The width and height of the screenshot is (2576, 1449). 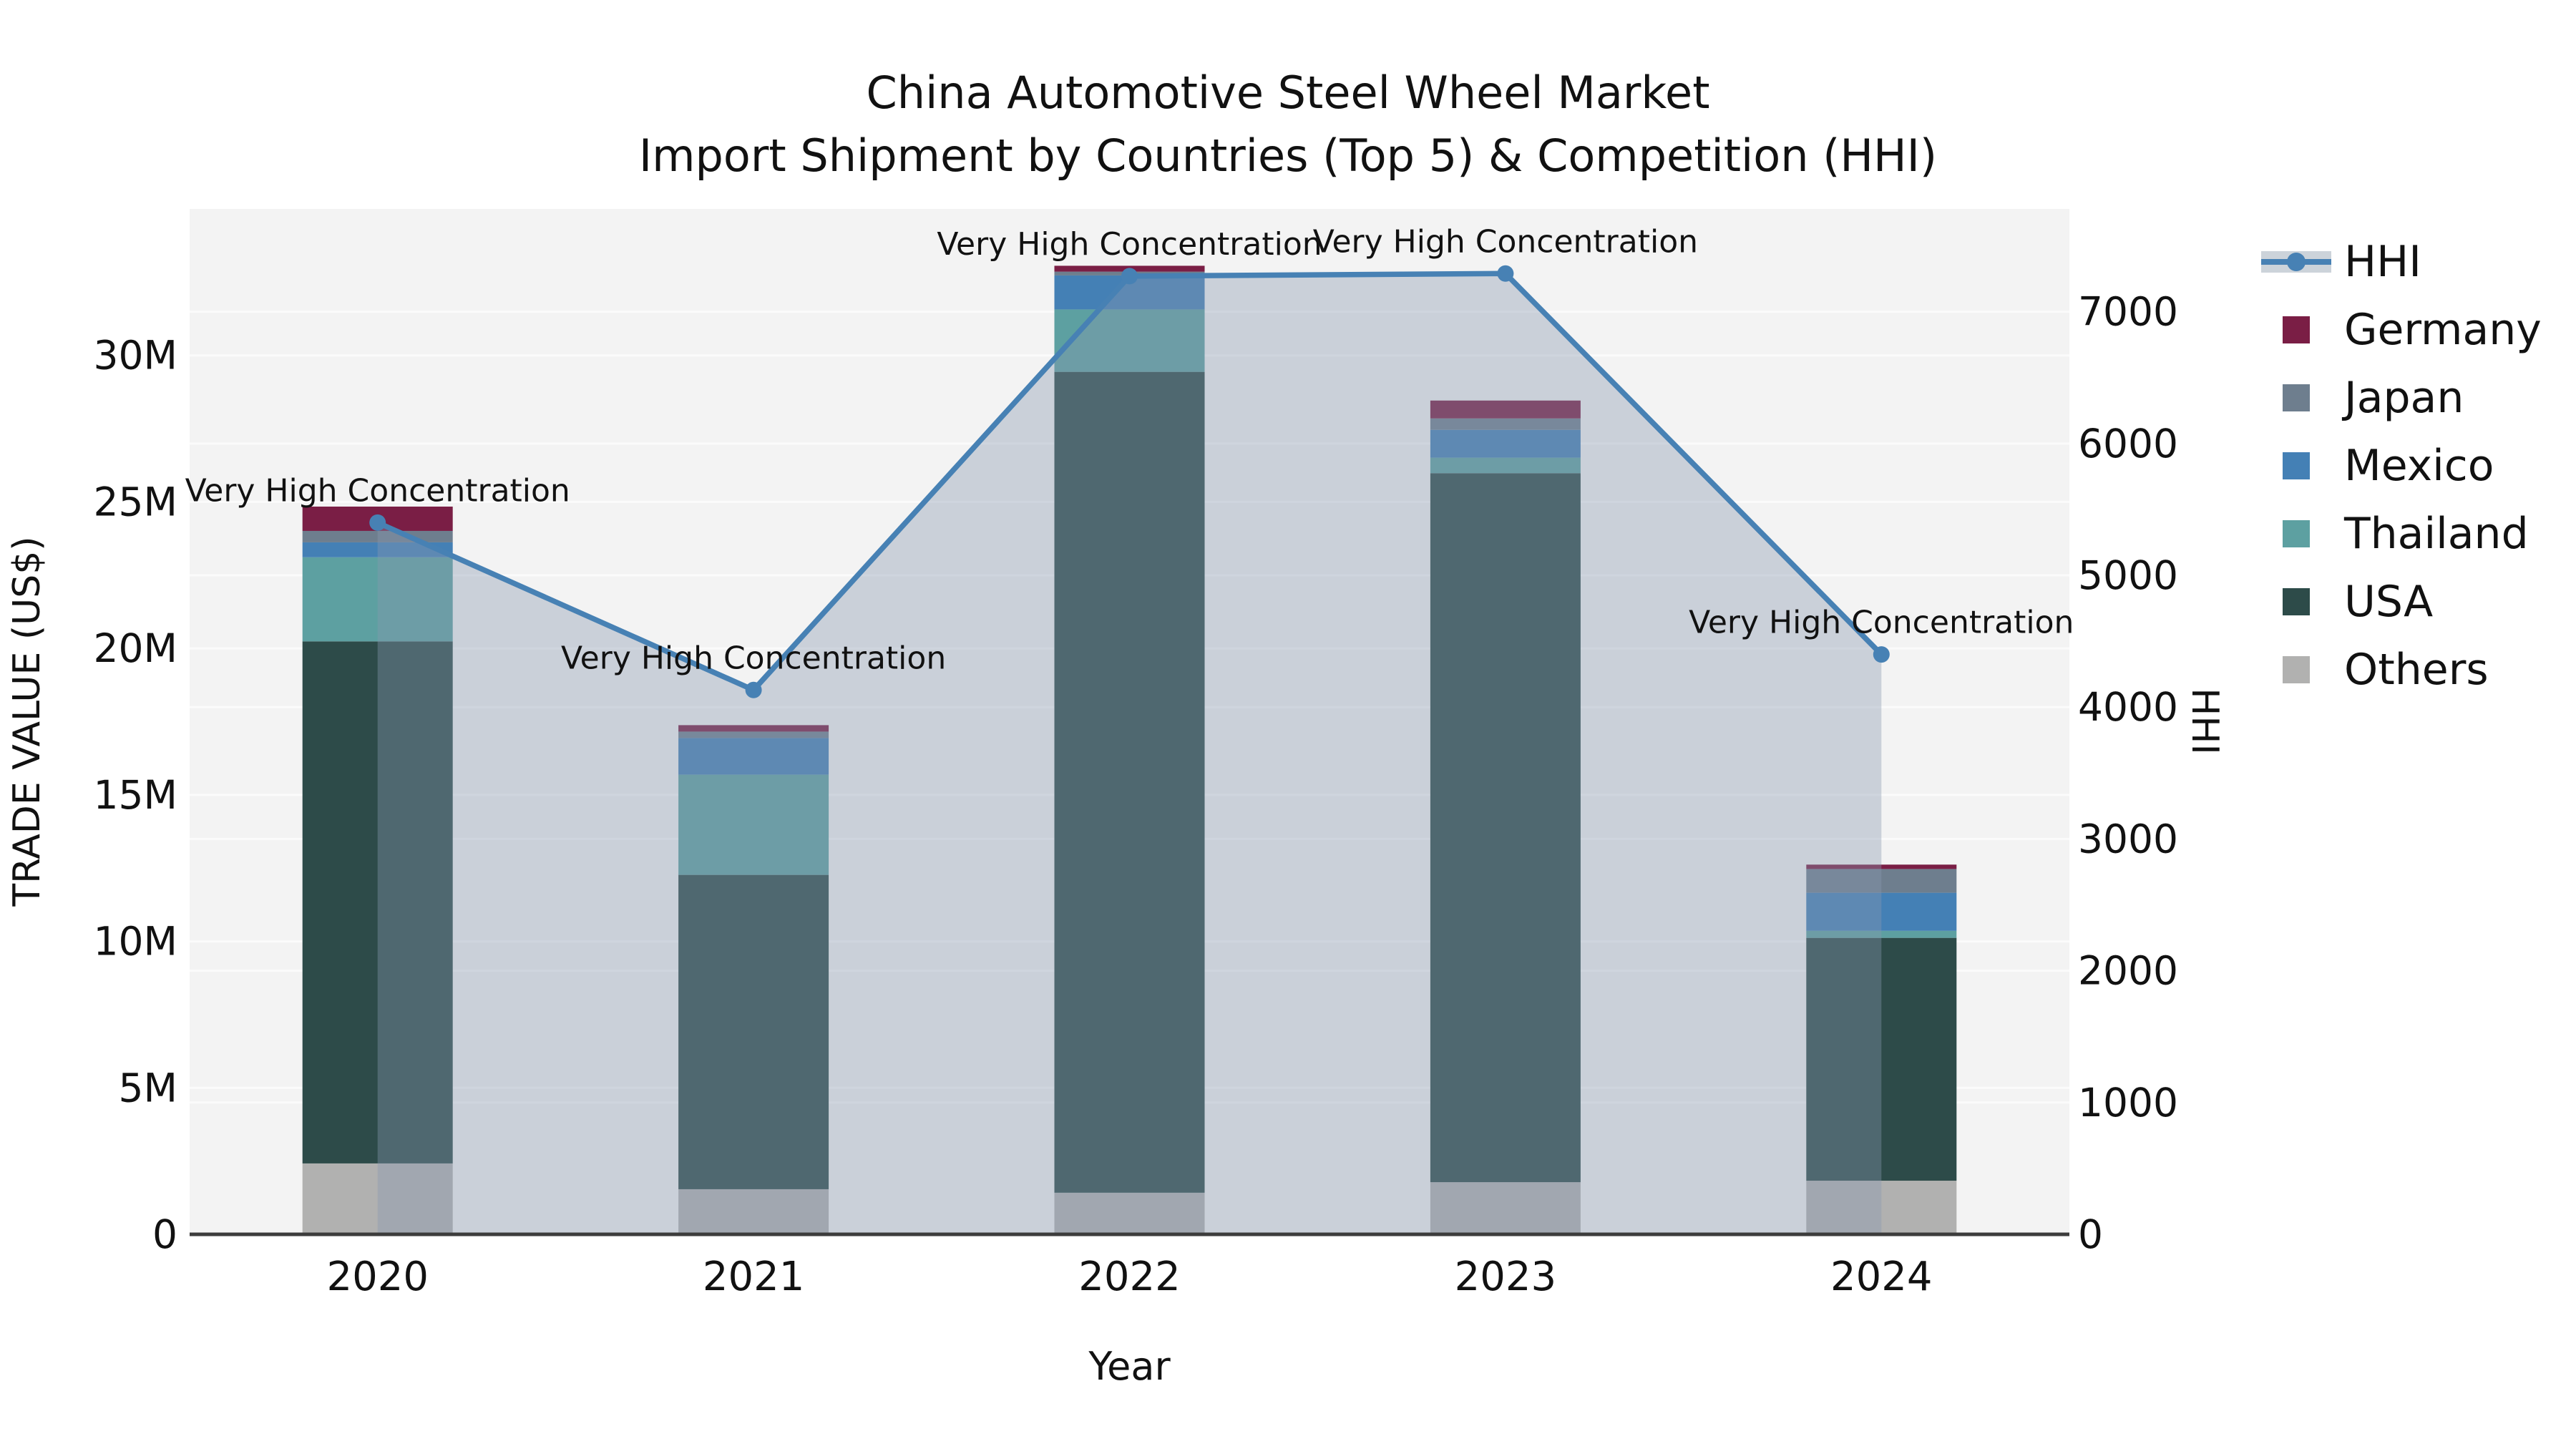 I want to click on bar-segment-usa-2023, so click(x=1505, y=828).